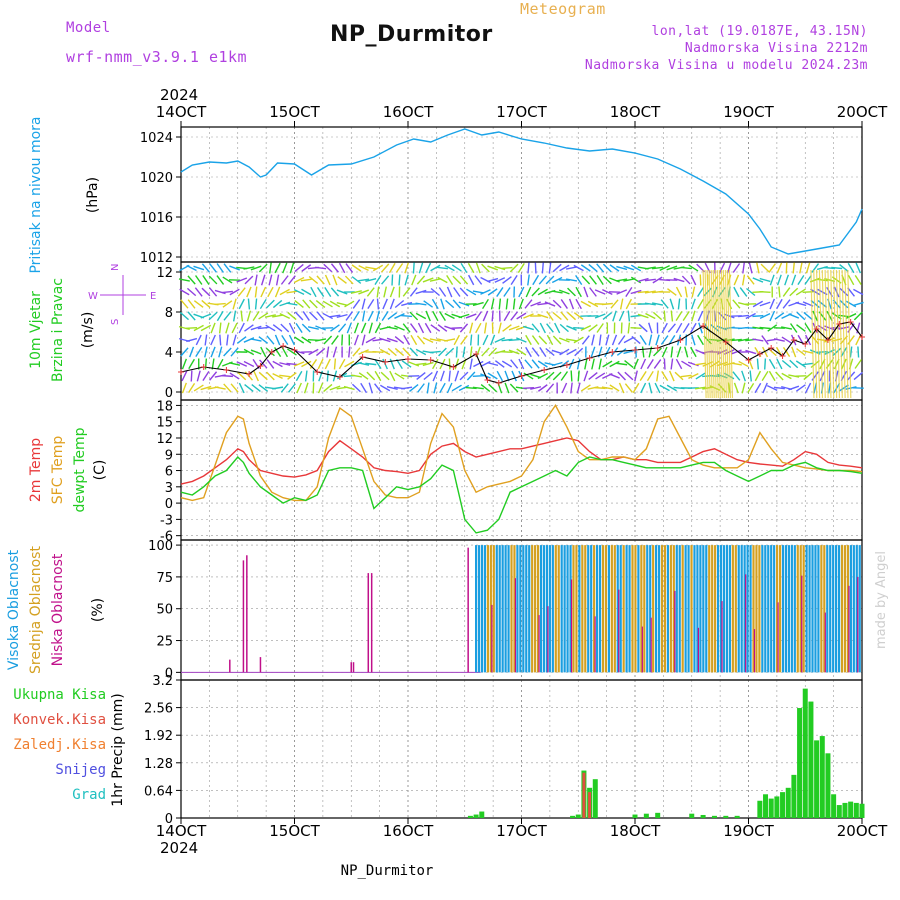 The width and height of the screenshot is (900, 900). What do you see at coordinates (158, 791) in the screenshot?
I see `y-tick-label: 0.64` at bounding box center [158, 791].